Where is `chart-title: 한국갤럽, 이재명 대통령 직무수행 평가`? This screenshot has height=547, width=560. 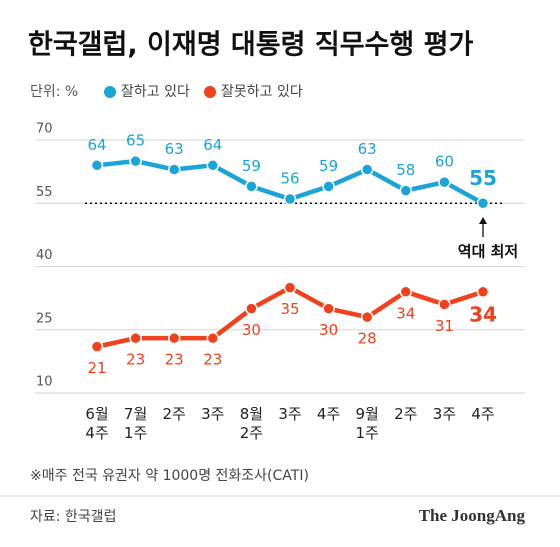
chart-title: 한국갤럽, 이재명 대통령 직무수행 평가 is located at coordinates (250, 45).